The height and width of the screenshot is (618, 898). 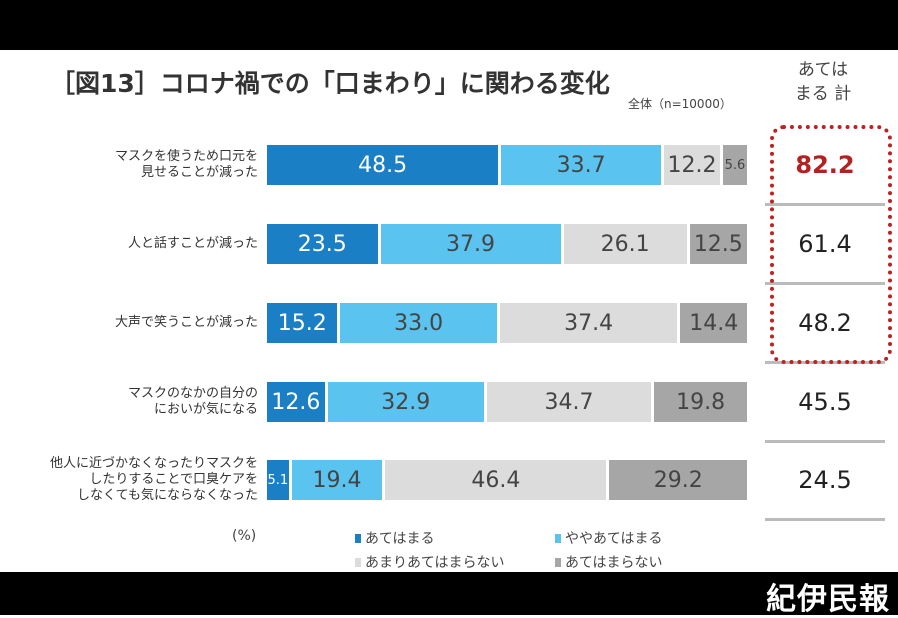 What do you see at coordinates (590, 323) in the screenshot?
I see `bar-segment: 37.4` at bounding box center [590, 323].